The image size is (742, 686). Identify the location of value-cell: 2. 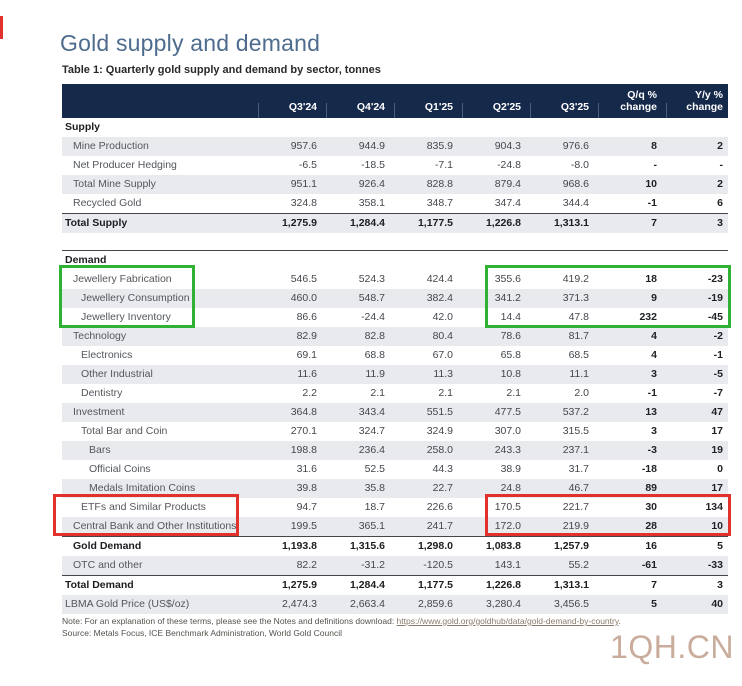
(697, 184).